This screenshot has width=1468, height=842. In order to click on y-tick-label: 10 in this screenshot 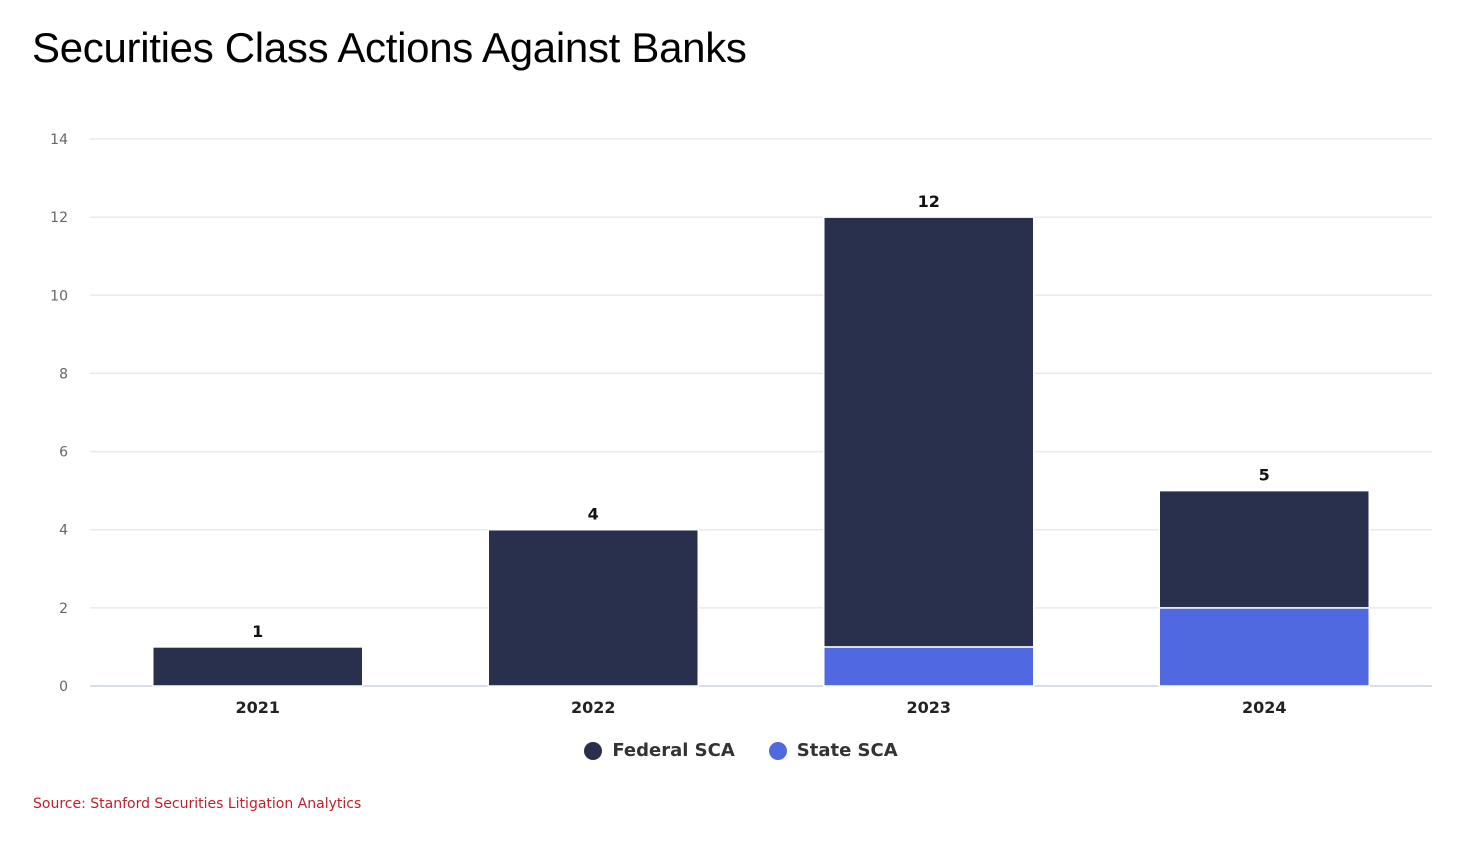, I will do `click(59, 296)`.